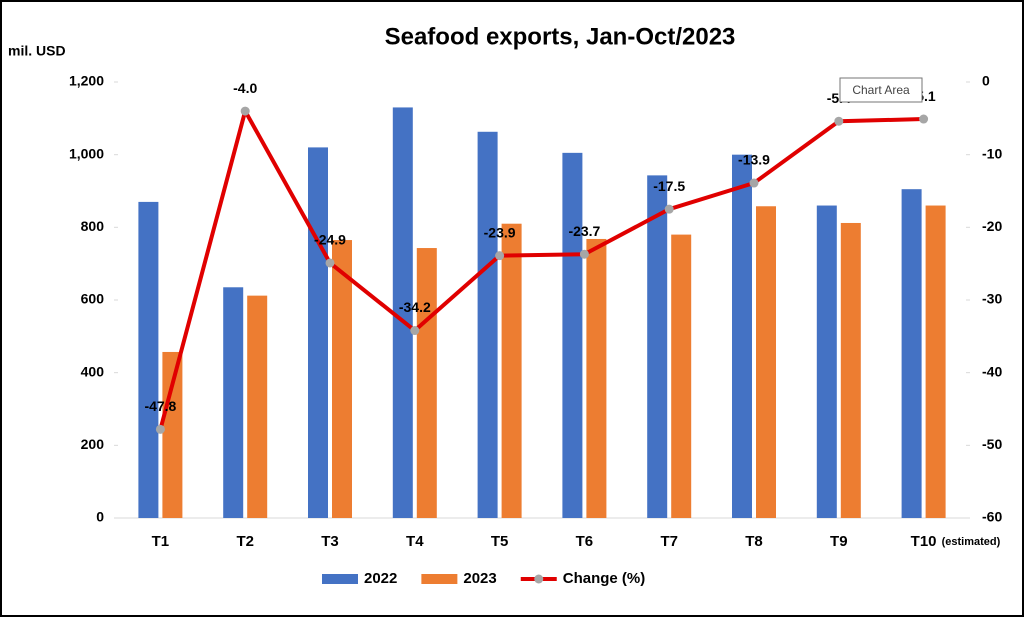 This screenshot has height=617, width=1024. What do you see at coordinates (161, 541) in the screenshot?
I see `x-tick-label: T1` at bounding box center [161, 541].